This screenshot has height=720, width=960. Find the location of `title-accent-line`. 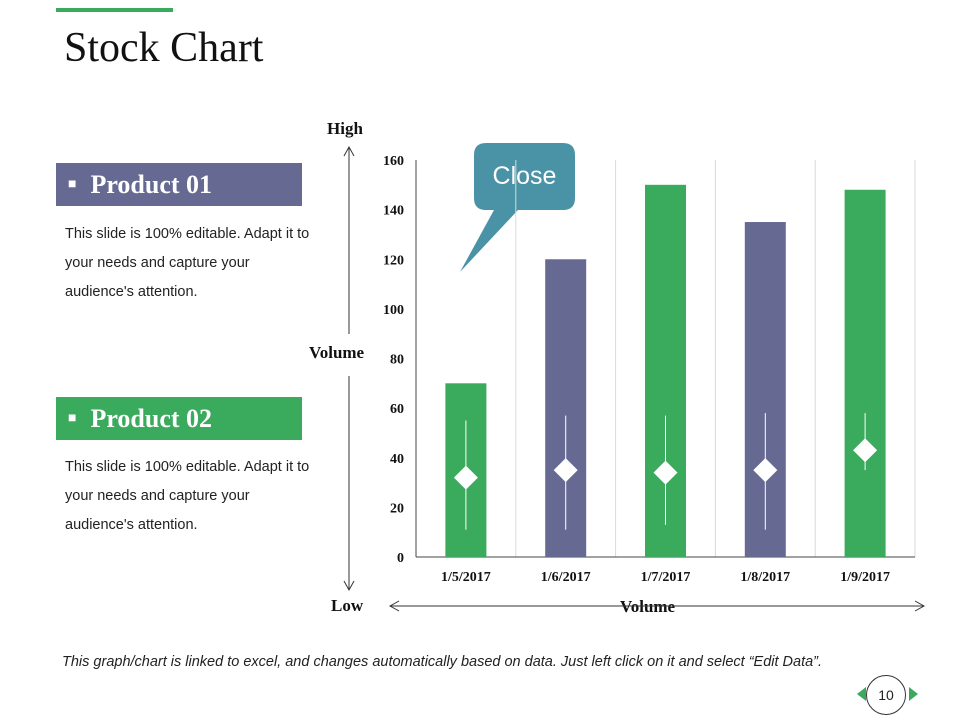

title-accent-line is located at coordinates (114, 10).